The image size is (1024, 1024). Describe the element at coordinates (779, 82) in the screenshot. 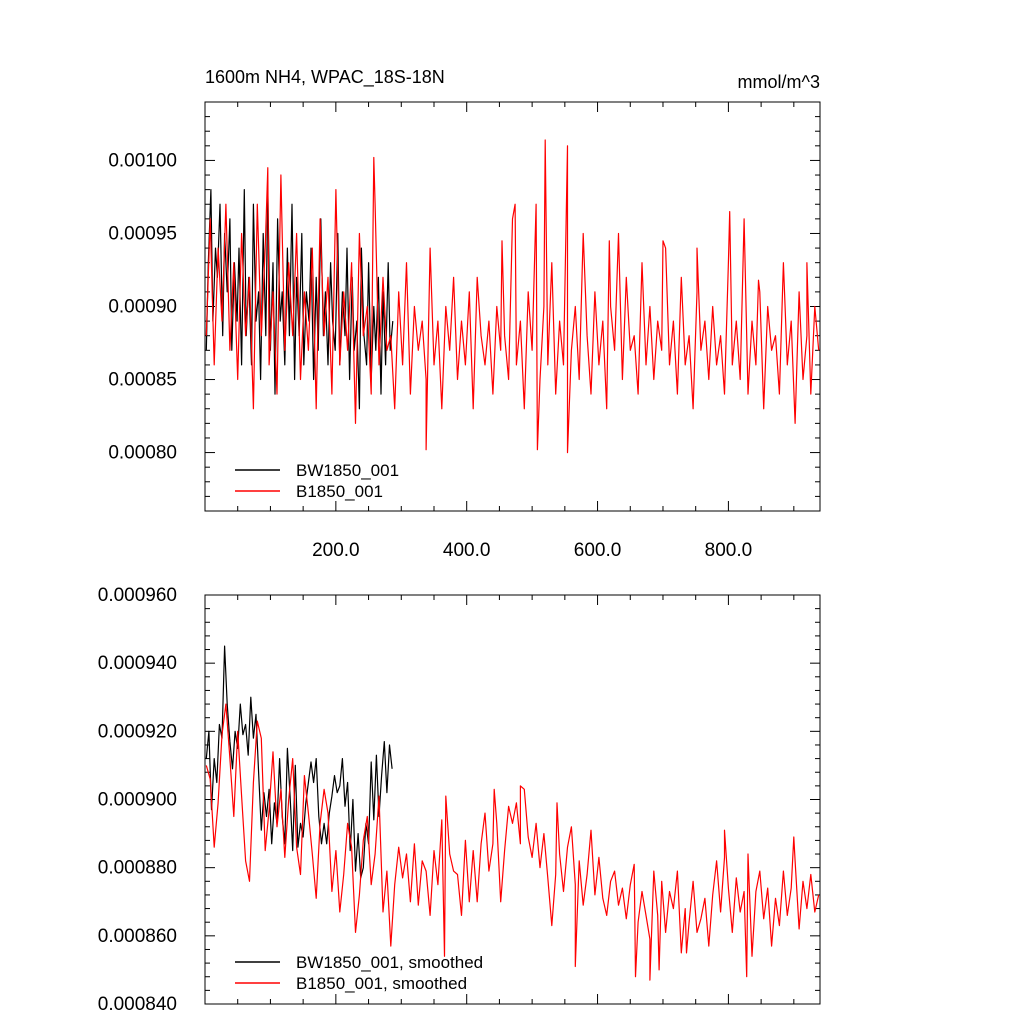

I see `units-label: mmol/m^3` at that location.